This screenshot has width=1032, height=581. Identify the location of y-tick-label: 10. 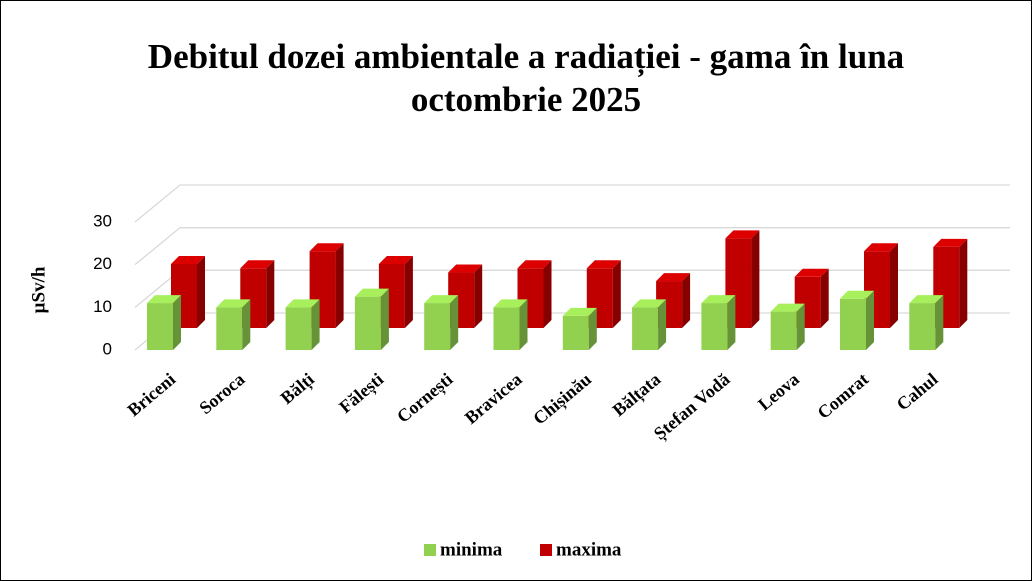
(102, 306).